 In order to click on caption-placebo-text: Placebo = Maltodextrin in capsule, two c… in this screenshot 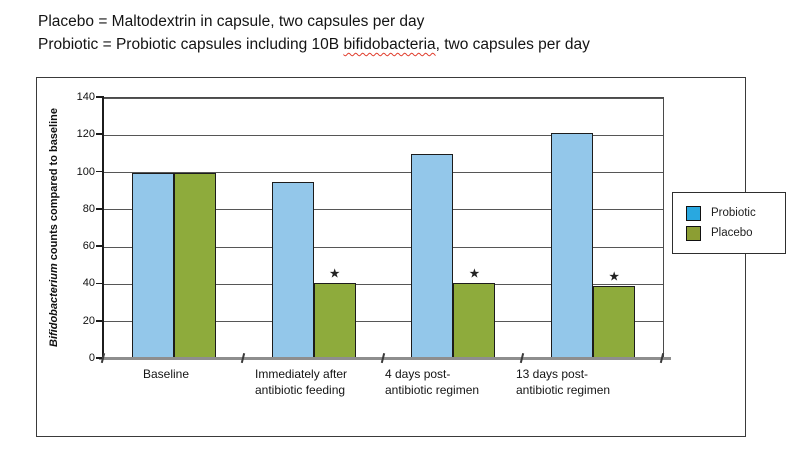, I will do `click(231, 21)`.